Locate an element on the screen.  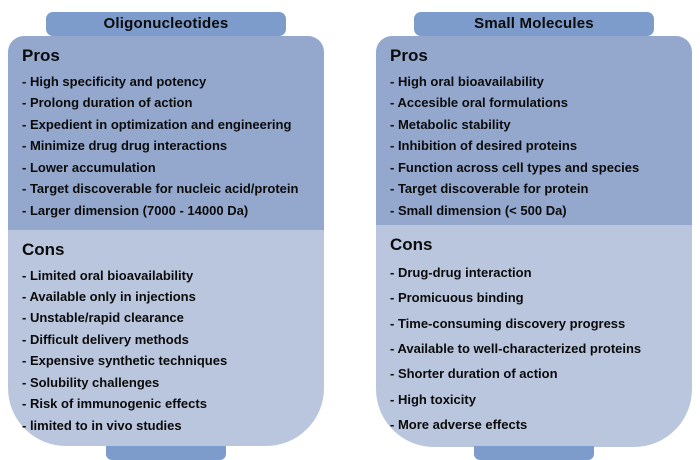
cons-item: - Time-consuming discovery progress is located at coordinates (508, 323).